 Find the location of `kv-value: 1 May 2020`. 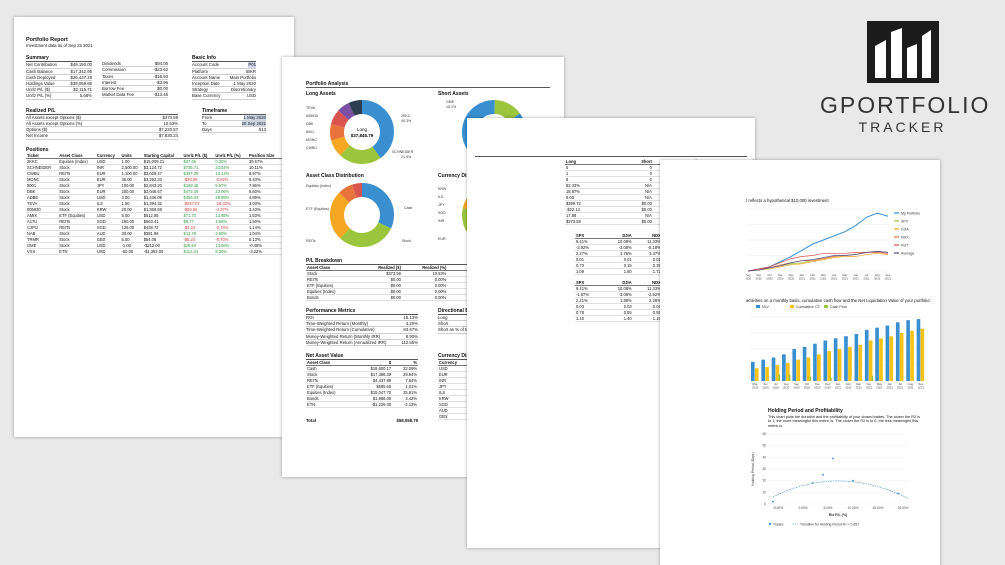

kv-value: 1 May 2020 is located at coordinates (244, 84).